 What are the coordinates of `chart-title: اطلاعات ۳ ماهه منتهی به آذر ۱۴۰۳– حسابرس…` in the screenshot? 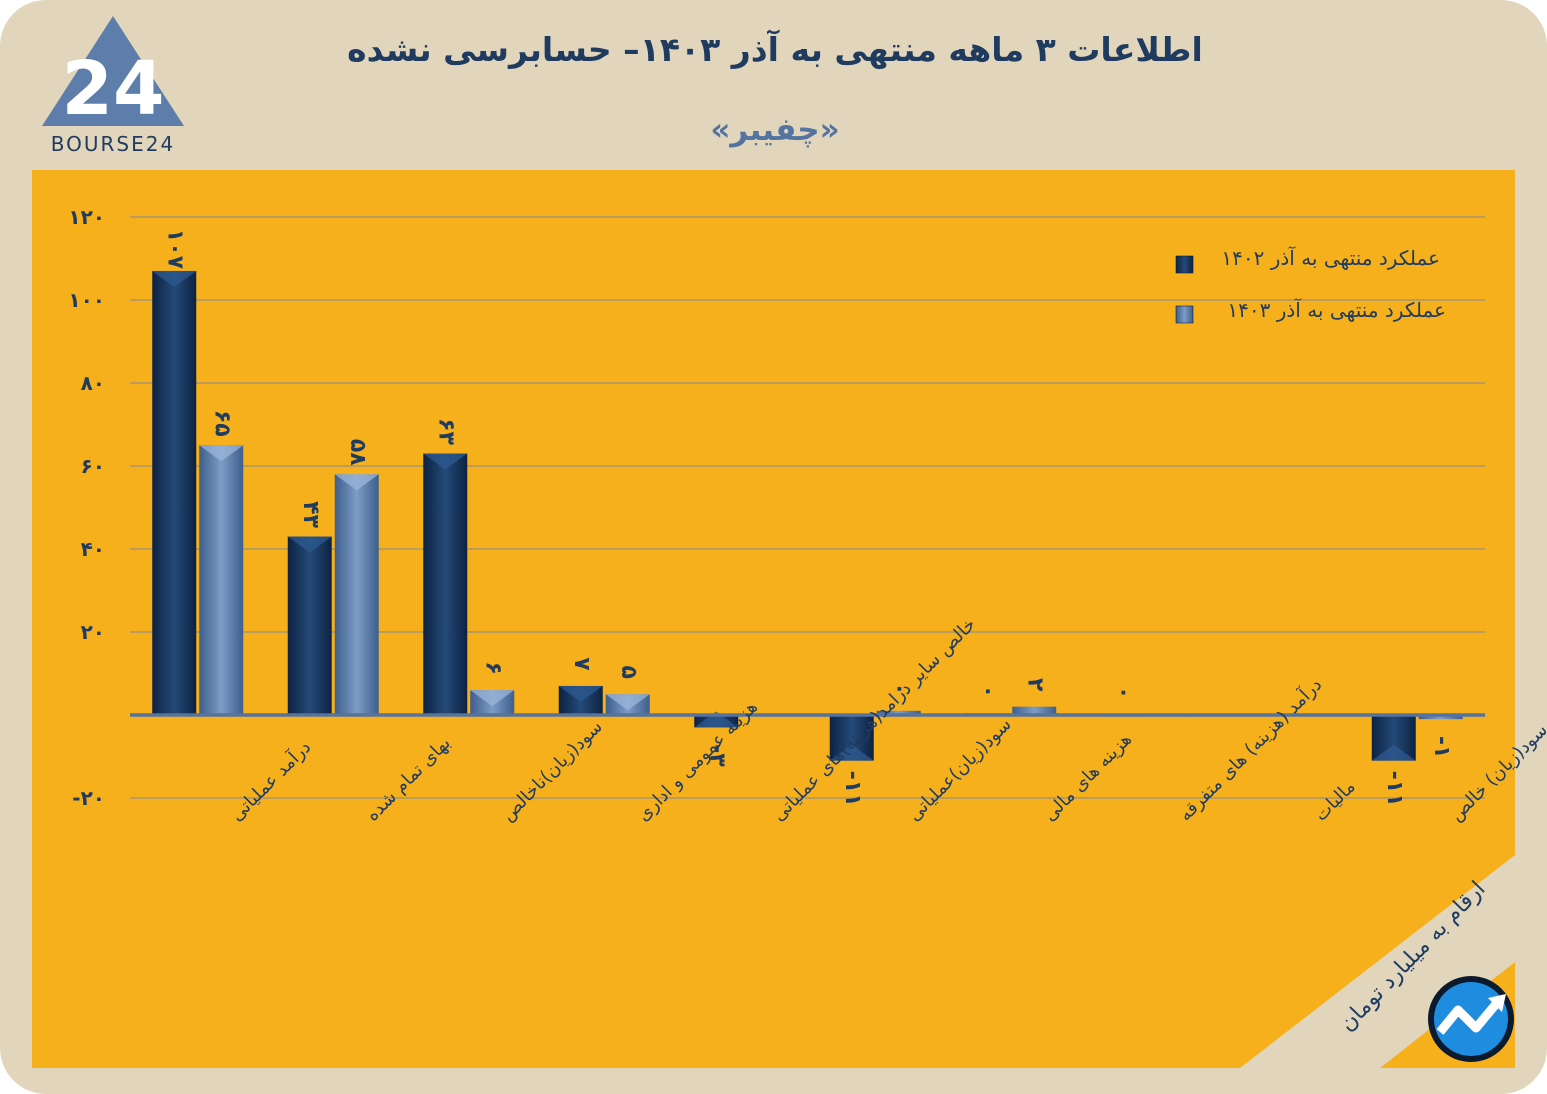 It's located at (775, 49).